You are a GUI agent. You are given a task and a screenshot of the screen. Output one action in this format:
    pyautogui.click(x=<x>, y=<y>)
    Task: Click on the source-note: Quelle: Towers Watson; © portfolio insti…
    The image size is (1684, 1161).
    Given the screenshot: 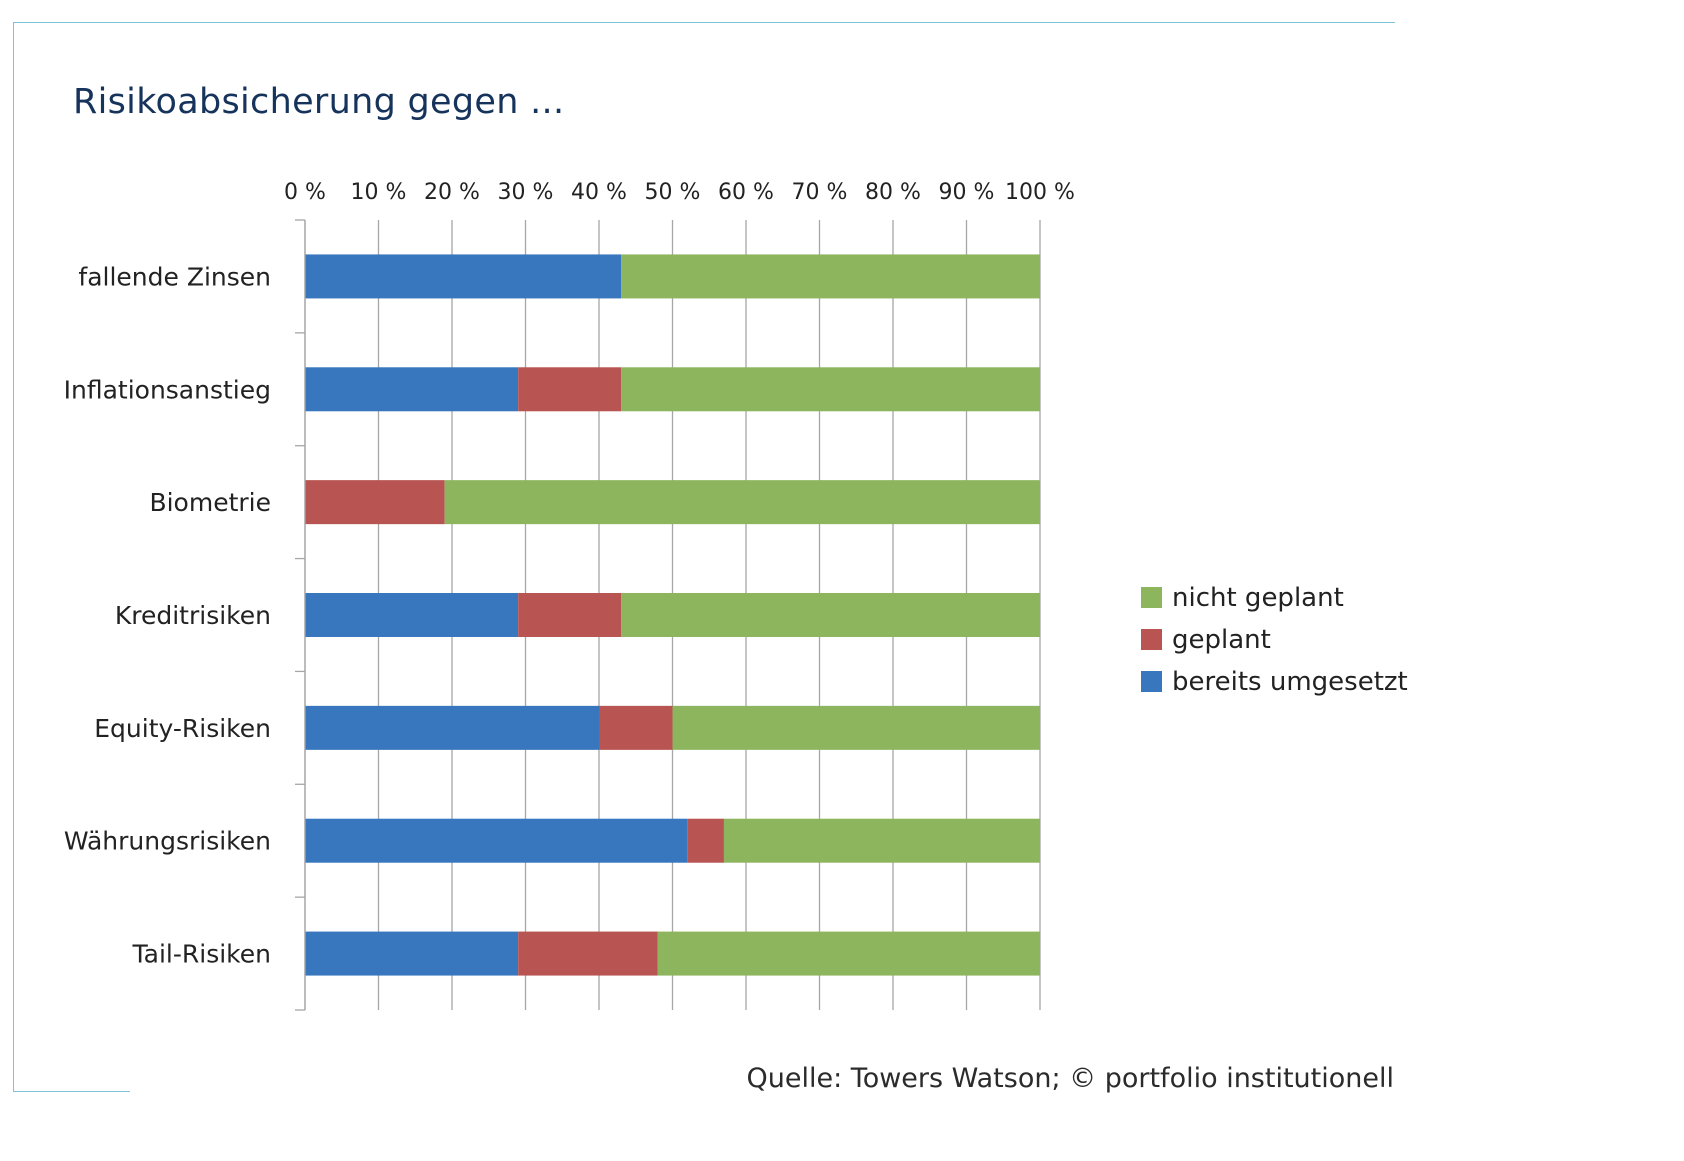 What is the action you would take?
    pyautogui.click(x=1070, y=1078)
    